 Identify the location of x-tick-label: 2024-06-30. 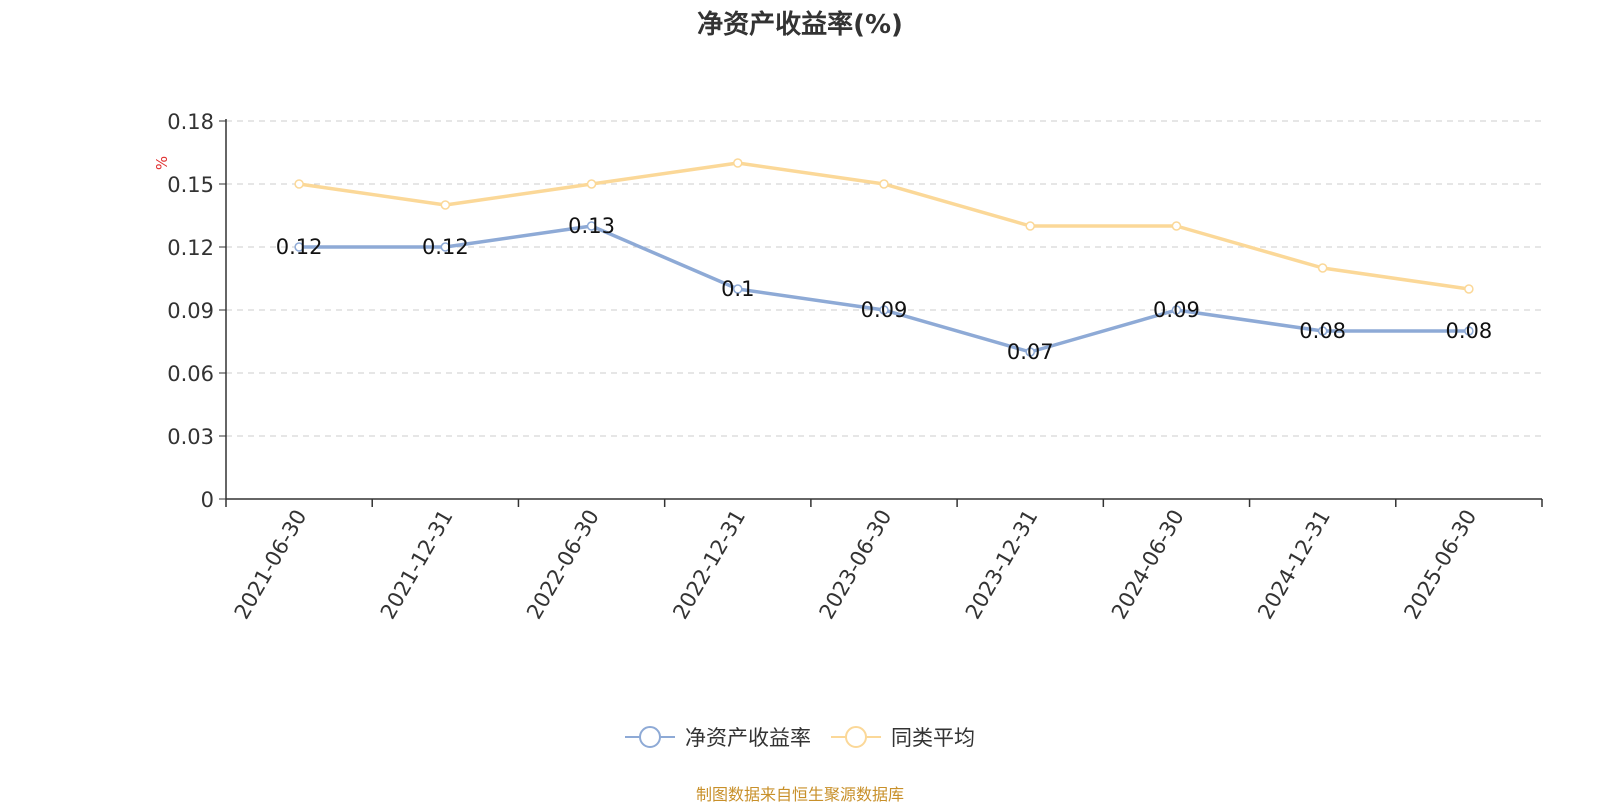
(1148, 565).